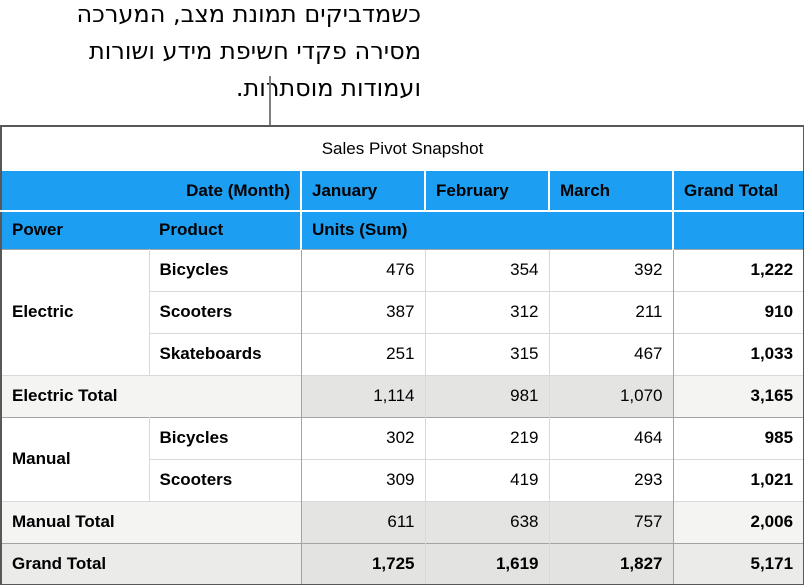 This screenshot has height=585, width=804. I want to click on table-title: Sales Pivot Snapshot, so click(402, 148).